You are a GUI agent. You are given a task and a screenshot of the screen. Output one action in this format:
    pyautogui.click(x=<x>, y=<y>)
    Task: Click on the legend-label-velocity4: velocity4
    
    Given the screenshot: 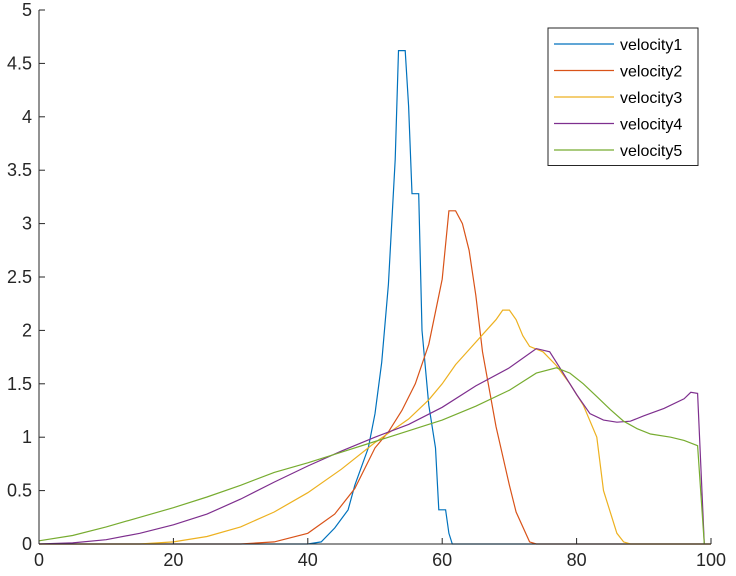 What is the action you would take?
    pyautogui.click(x=651, y=125)
    